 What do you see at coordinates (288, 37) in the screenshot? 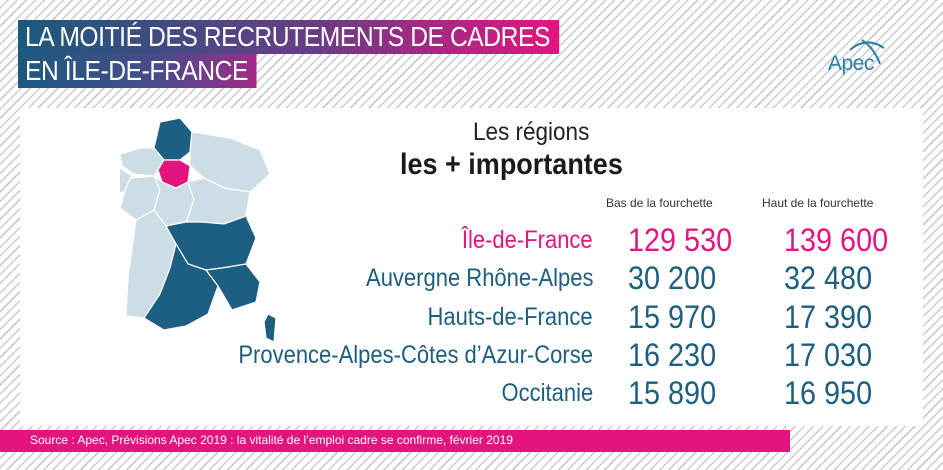
I see `headline-line-1: LA MOITIÉ DES RECRUTEMENTS DE CADRES` at bounding box center [288, 37].